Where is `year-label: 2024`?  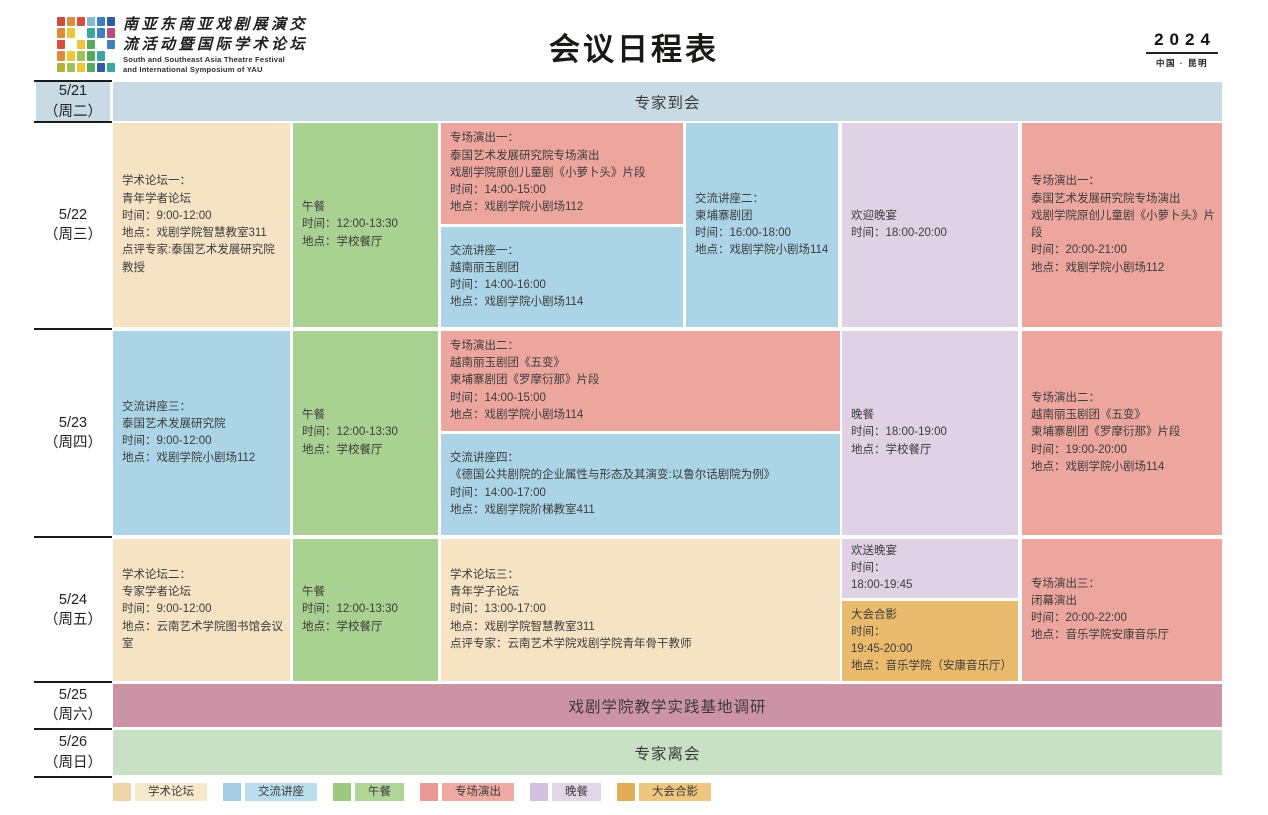
year-label: 2024 is located at coordinates (1185, 39).